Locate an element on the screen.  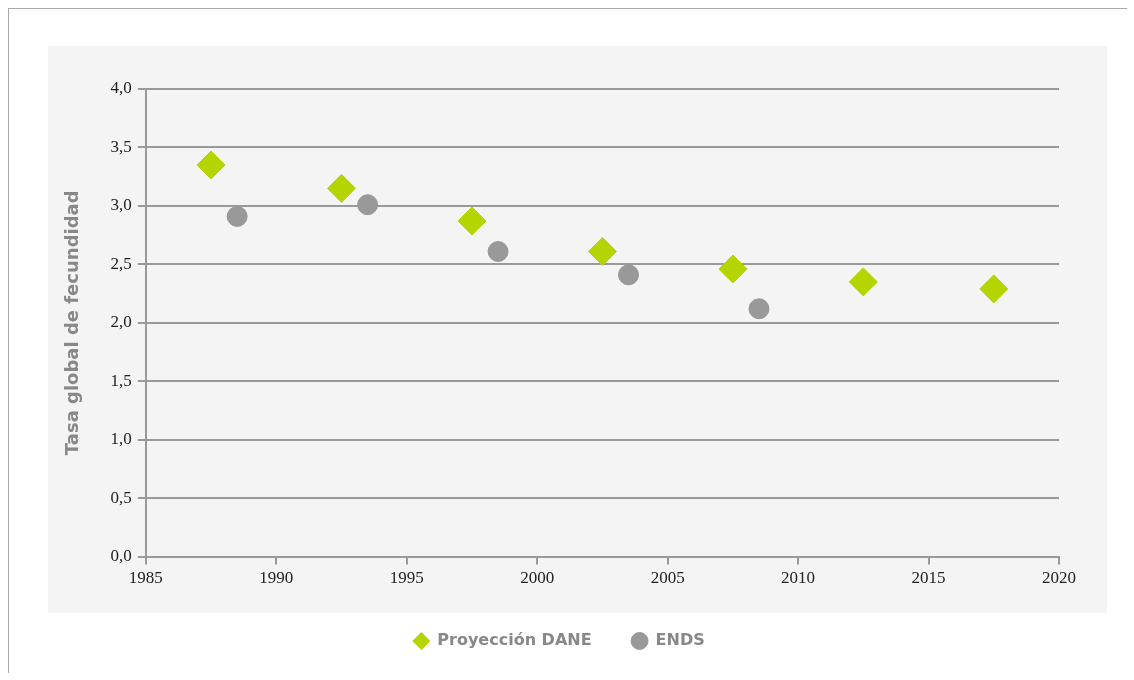
x-tick-label: 1990 is located at coordinates (276, 578).